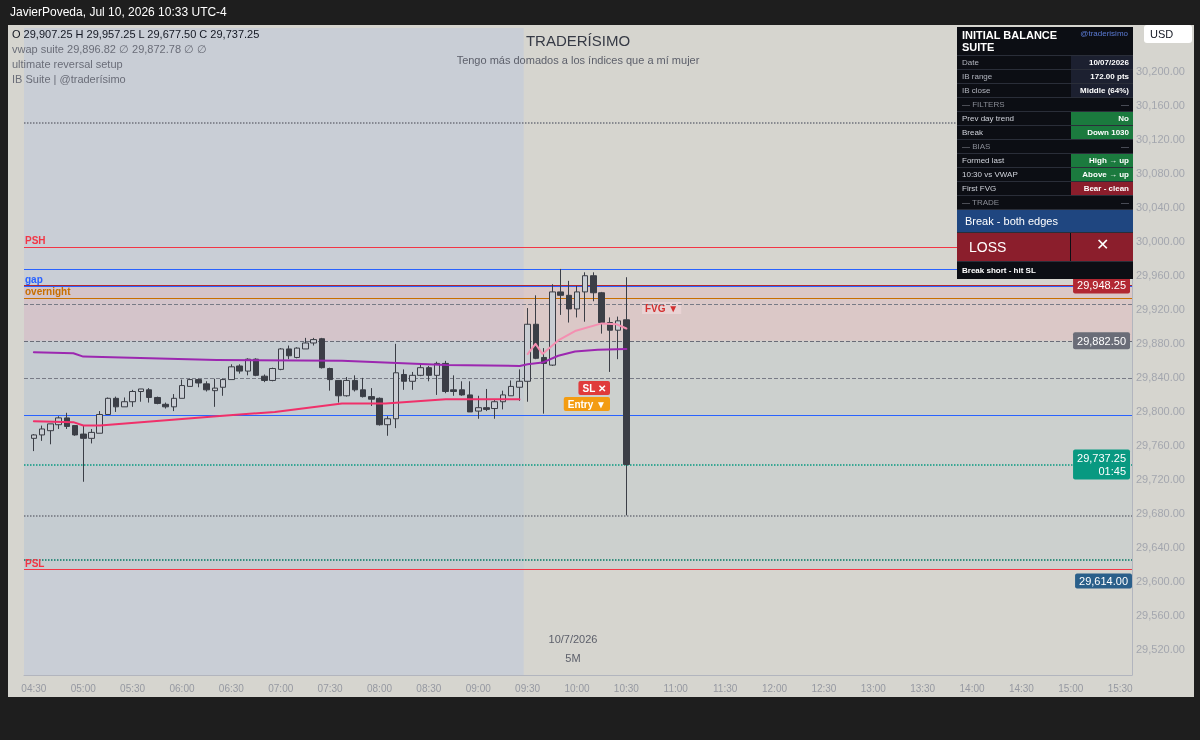  Describe the element at coordinates (136, 34) in the screenshot. I see `annotation: O 29,907.25 H 29,957.25 L 29,677.50 C 29,737.25` at that location.